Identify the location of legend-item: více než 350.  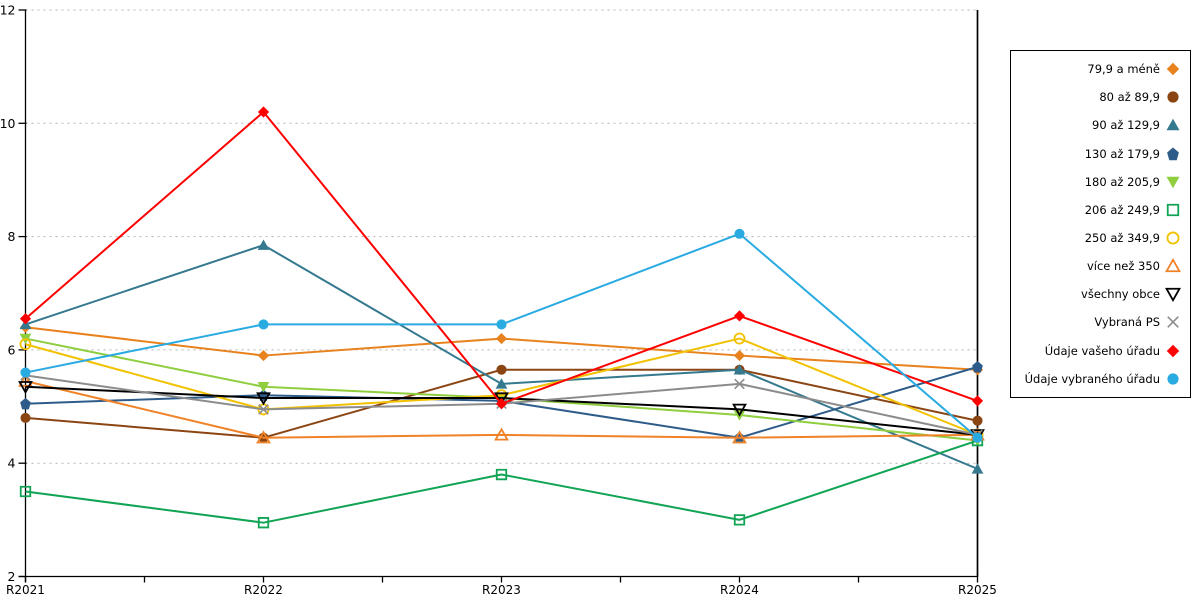
(1100, 266).